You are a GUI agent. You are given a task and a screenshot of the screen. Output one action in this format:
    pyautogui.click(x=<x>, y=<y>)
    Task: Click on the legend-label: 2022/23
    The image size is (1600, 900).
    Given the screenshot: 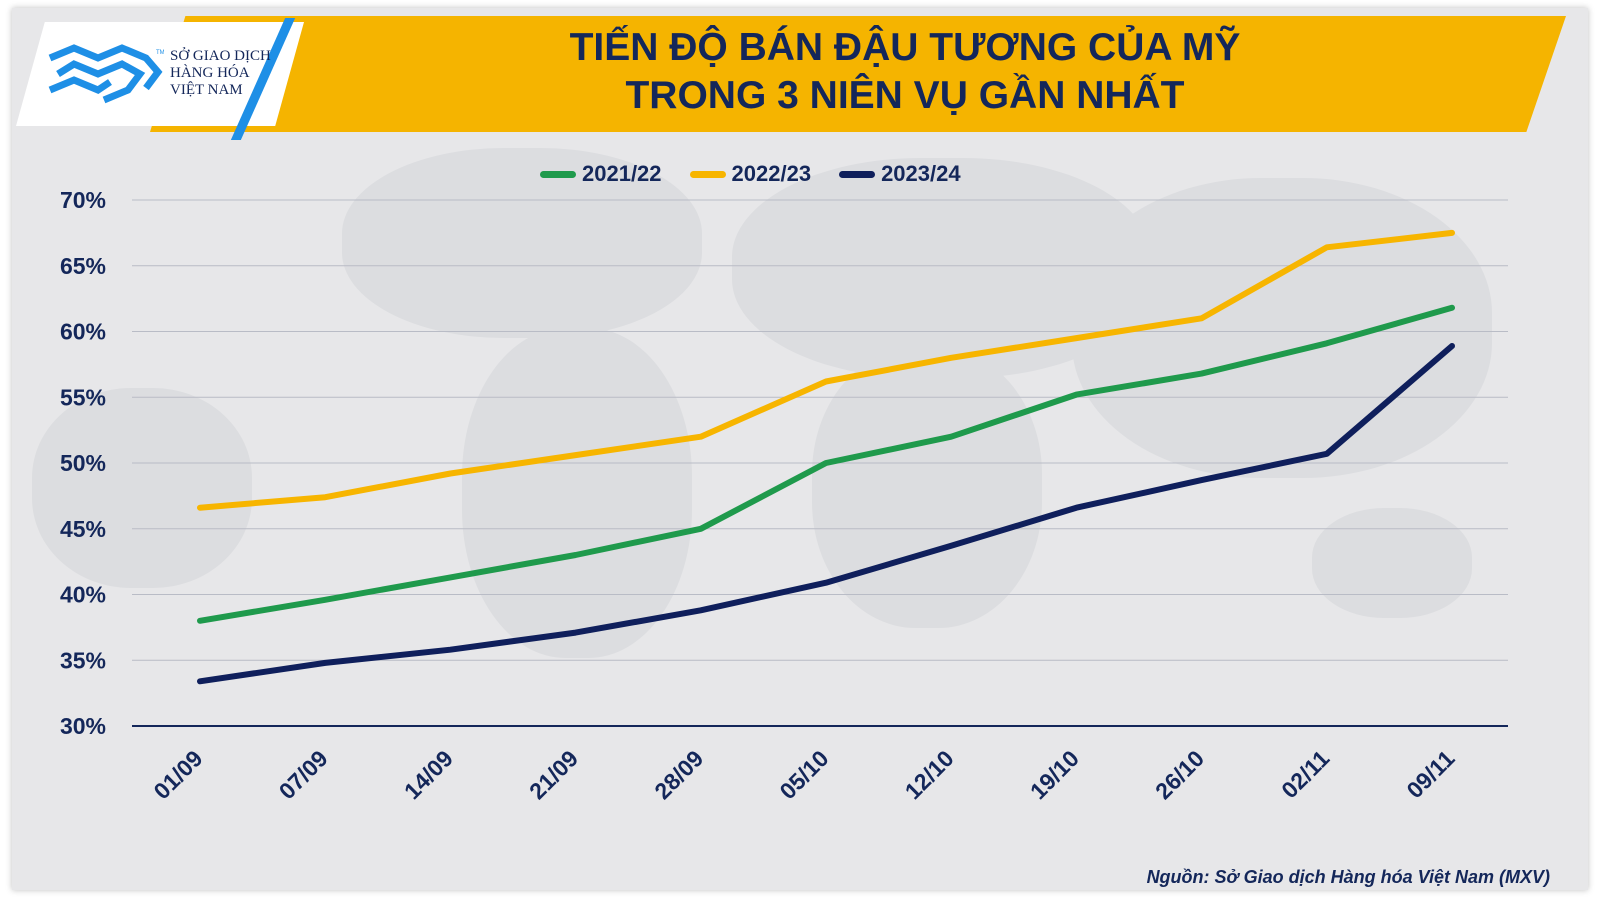 What is the action you would take?
    pyautogui.click(x=771, y=173)
    